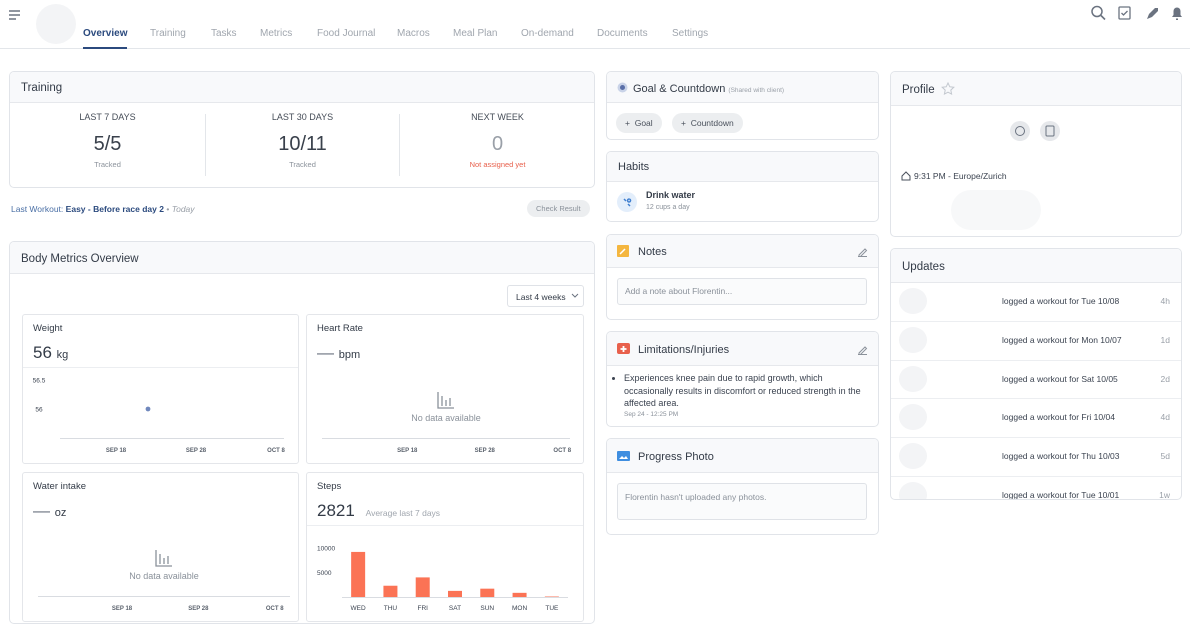 This screenshot has height=625, width=1190. What do you see at coordinates (455, 608) in the screenshot?
I see `x-tick-label: SAT` at bounding box center [455, 608].